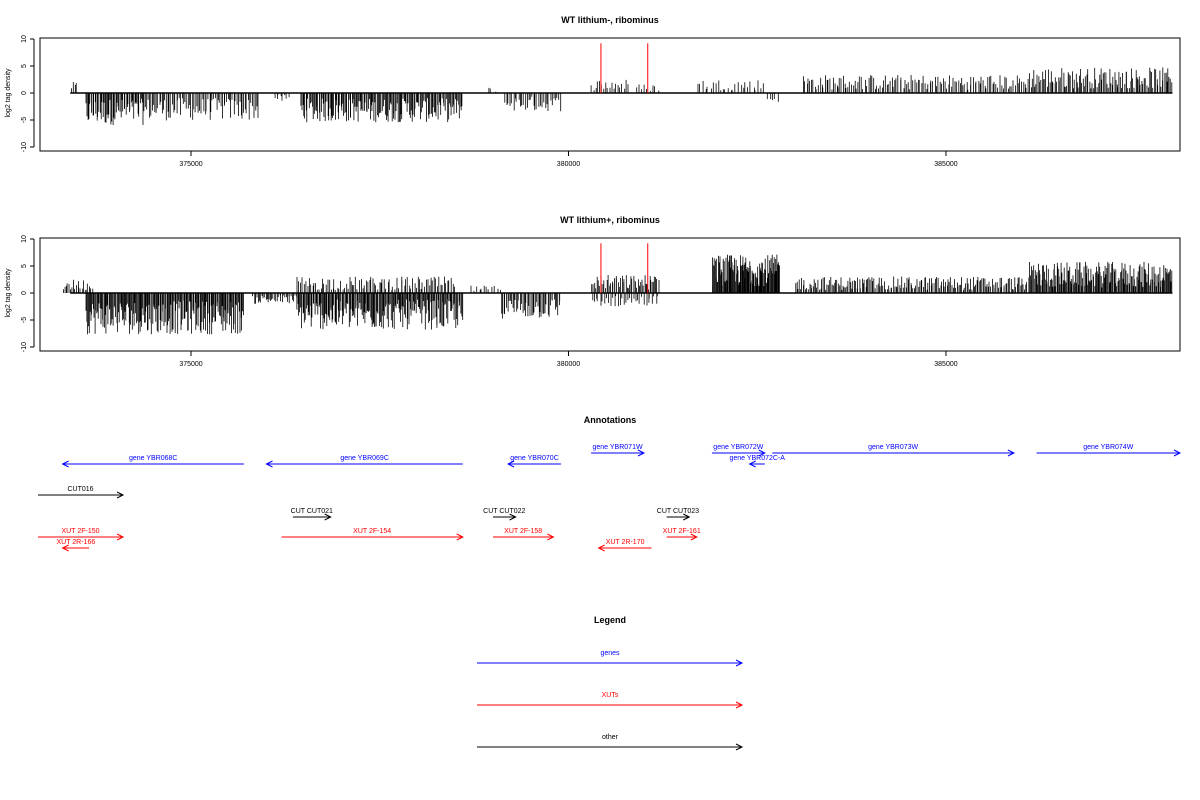 This screenshot has width=1200, height=800. I want to click on annotation-feature: XUT 2F-154, so click(372, 534).